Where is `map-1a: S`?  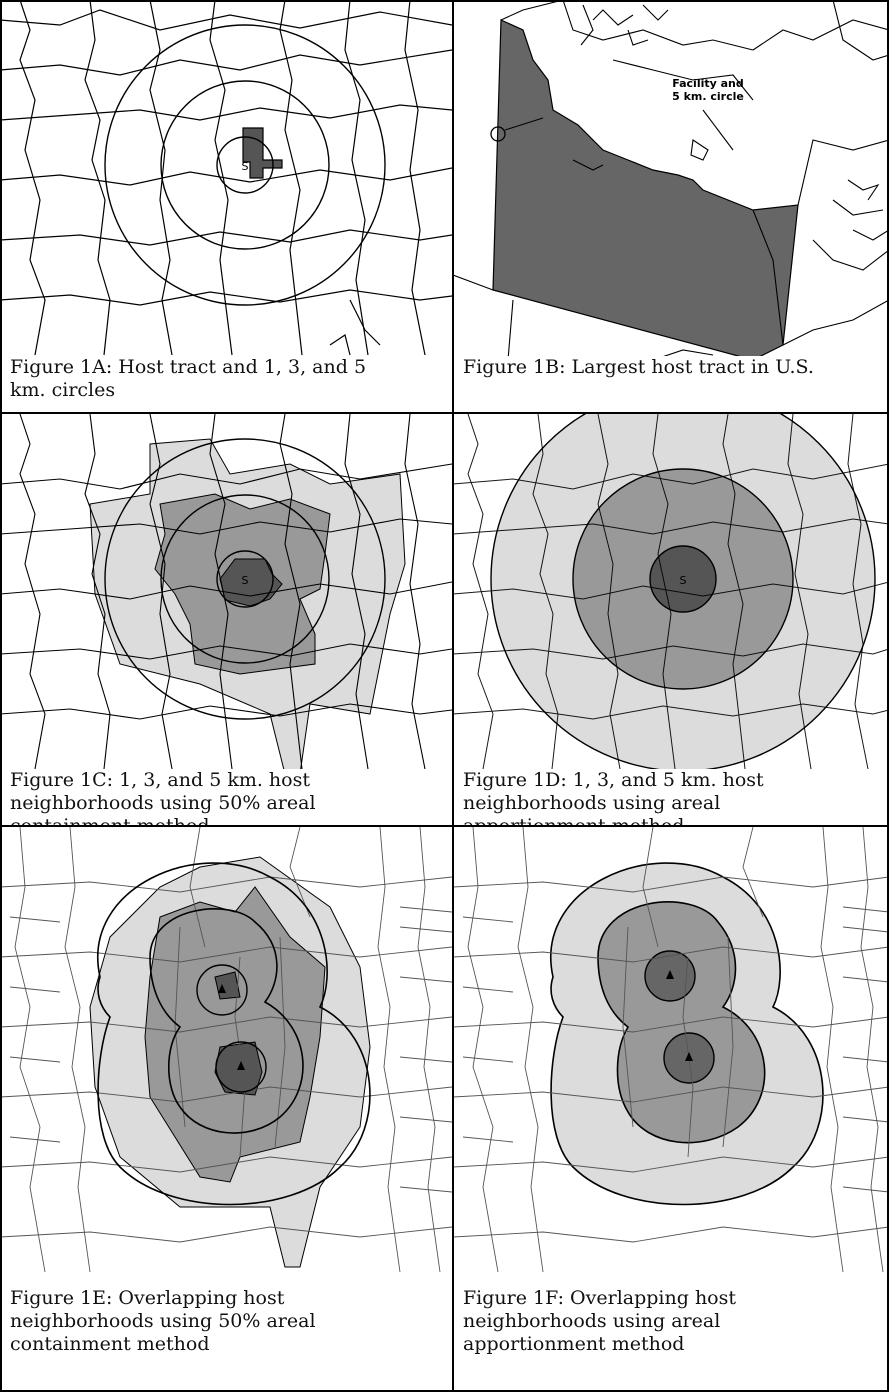 map-1a: S is located at coordinates (226, 178).